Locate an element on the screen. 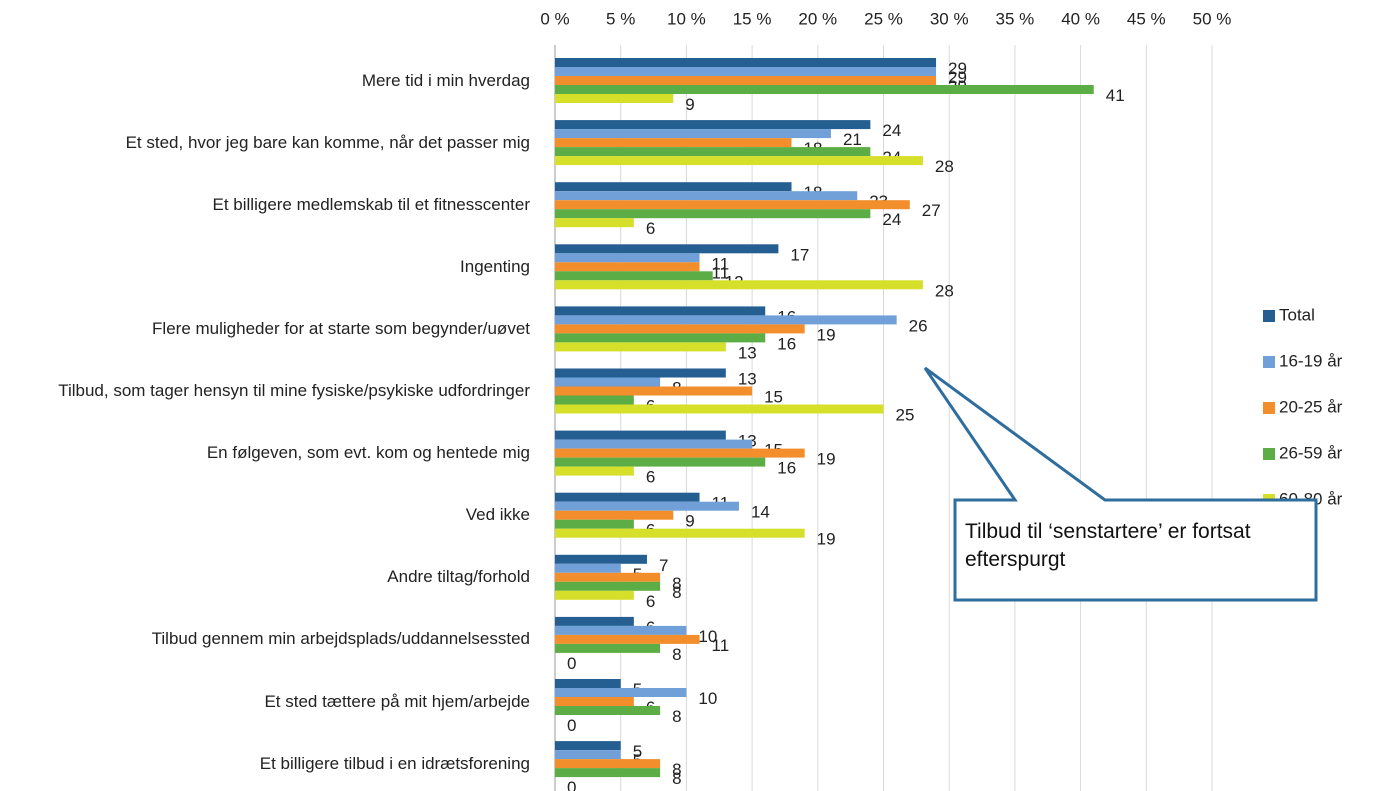 The width and height of the screenshot is (1376, 791). legend-label: 26-59 år is located at coordinates (1311, 452).